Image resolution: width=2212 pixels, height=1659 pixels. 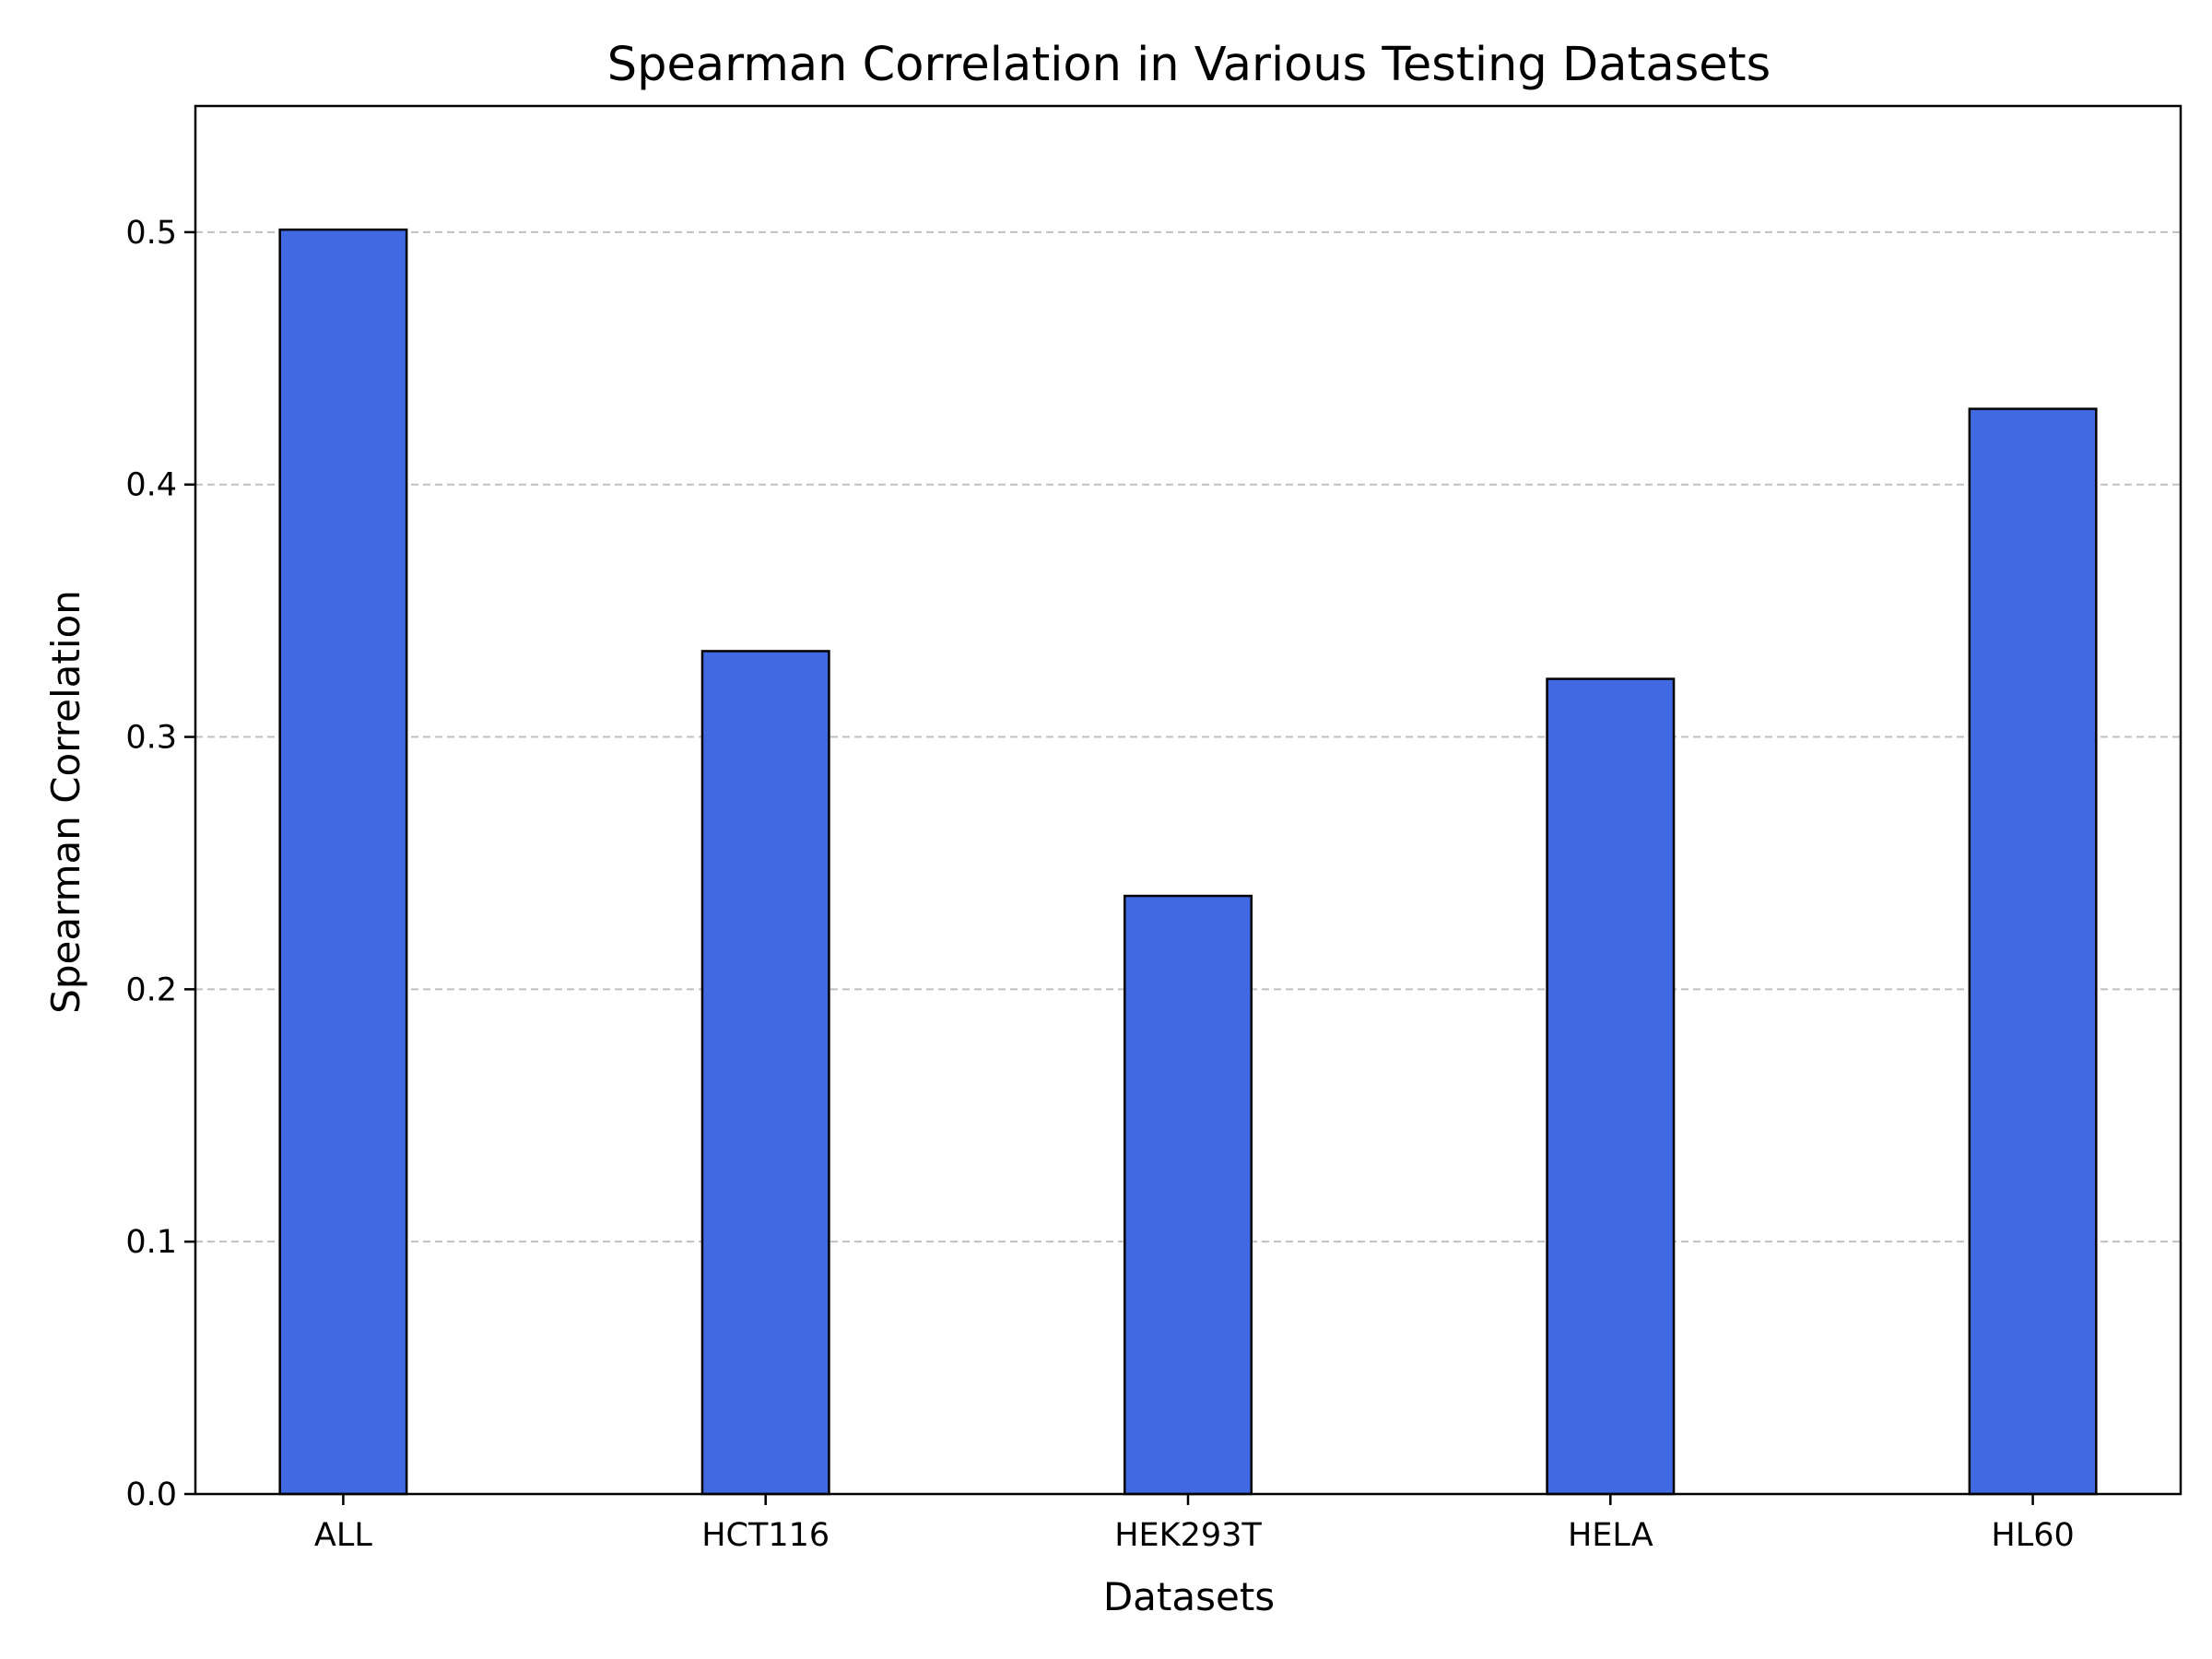 I want to click on x-tick-label: ALL, so click(x=343, y=1535).